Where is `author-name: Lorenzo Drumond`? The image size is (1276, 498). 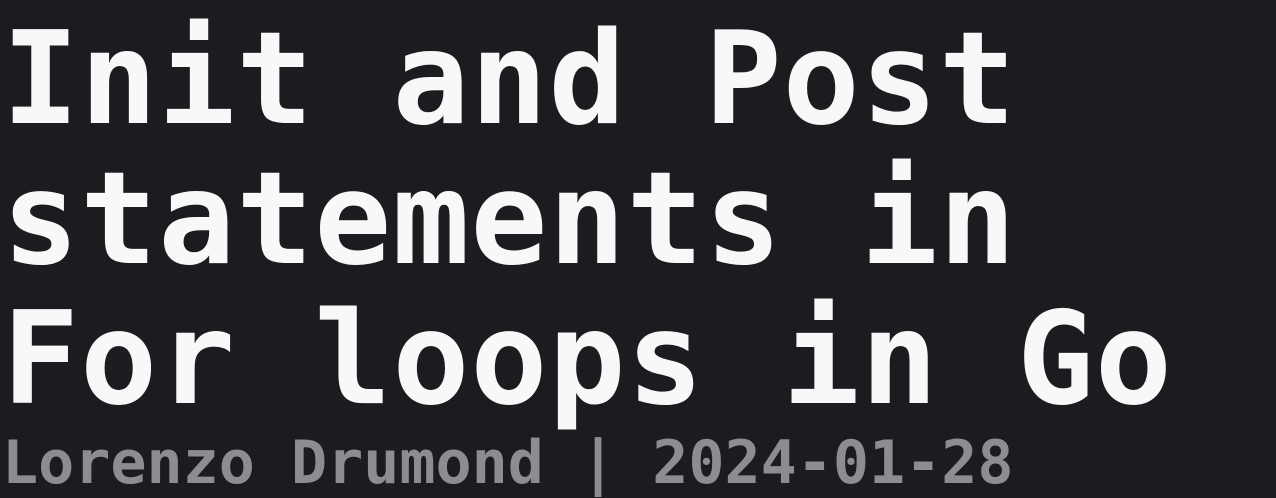
author-name: Lorenzo Drumond is located at coordinates (273, 463).